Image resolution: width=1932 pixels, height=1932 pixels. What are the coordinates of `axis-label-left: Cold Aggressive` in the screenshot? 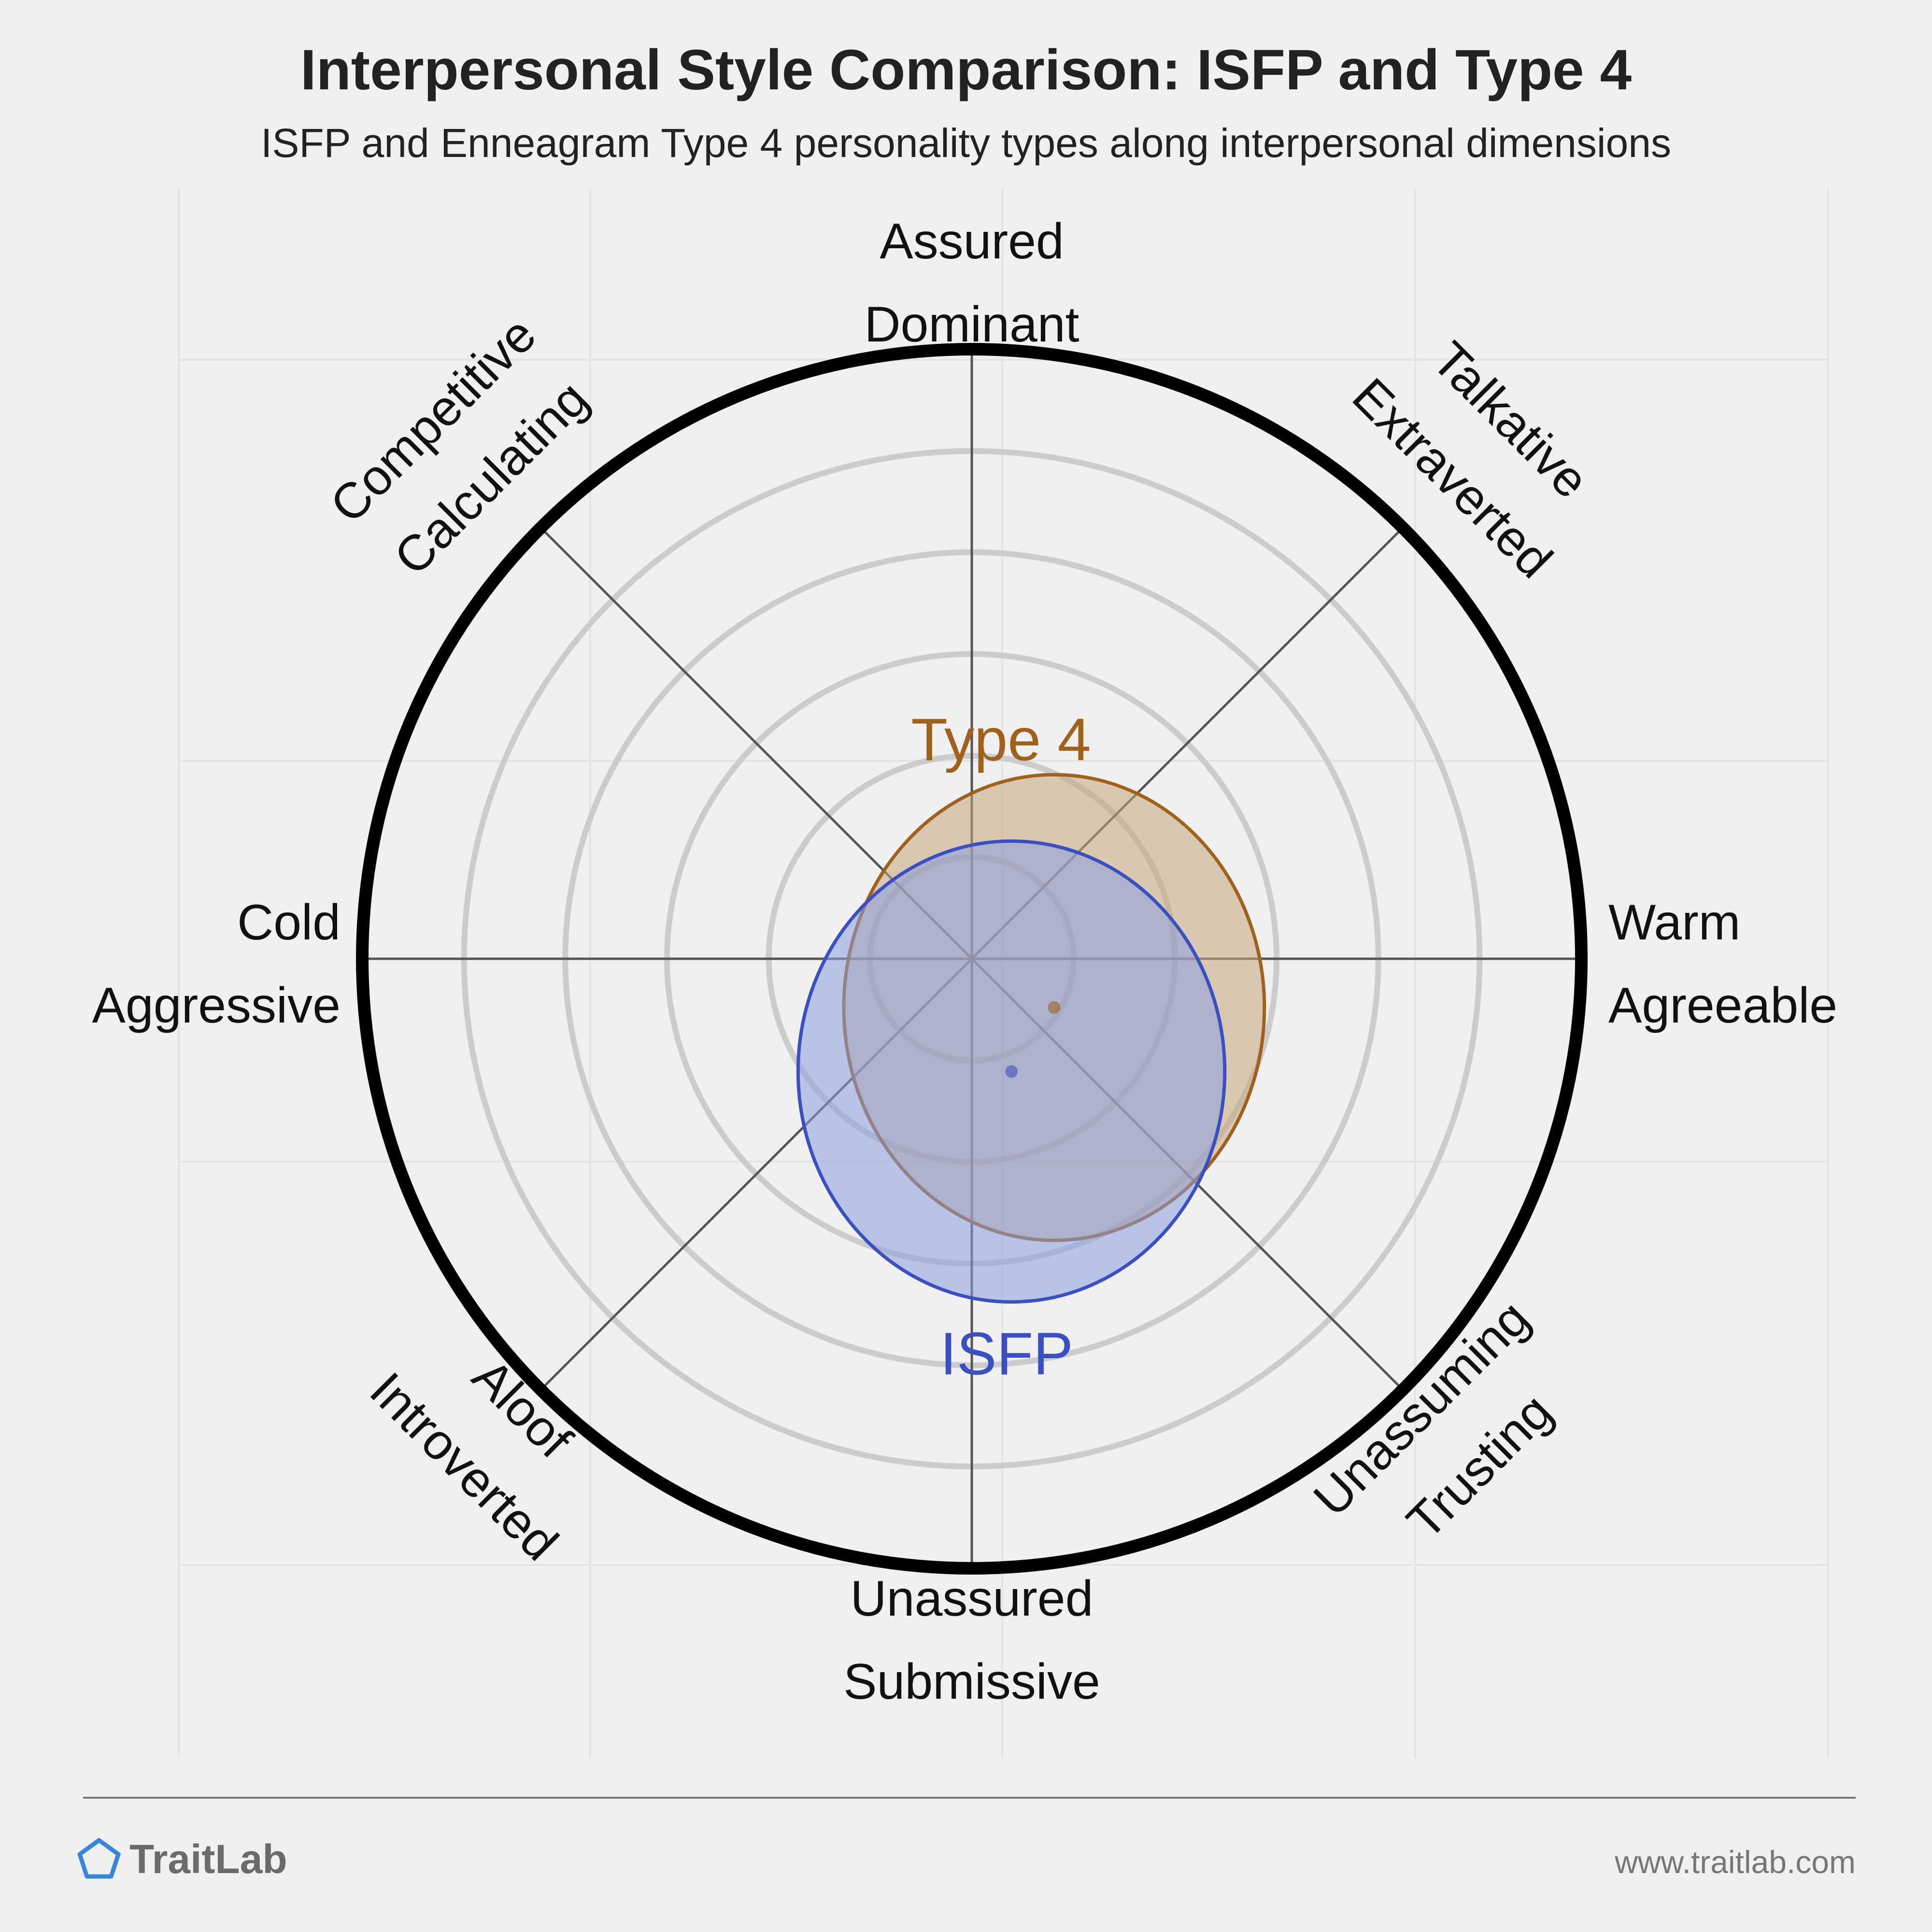 It's located at (216, 964).